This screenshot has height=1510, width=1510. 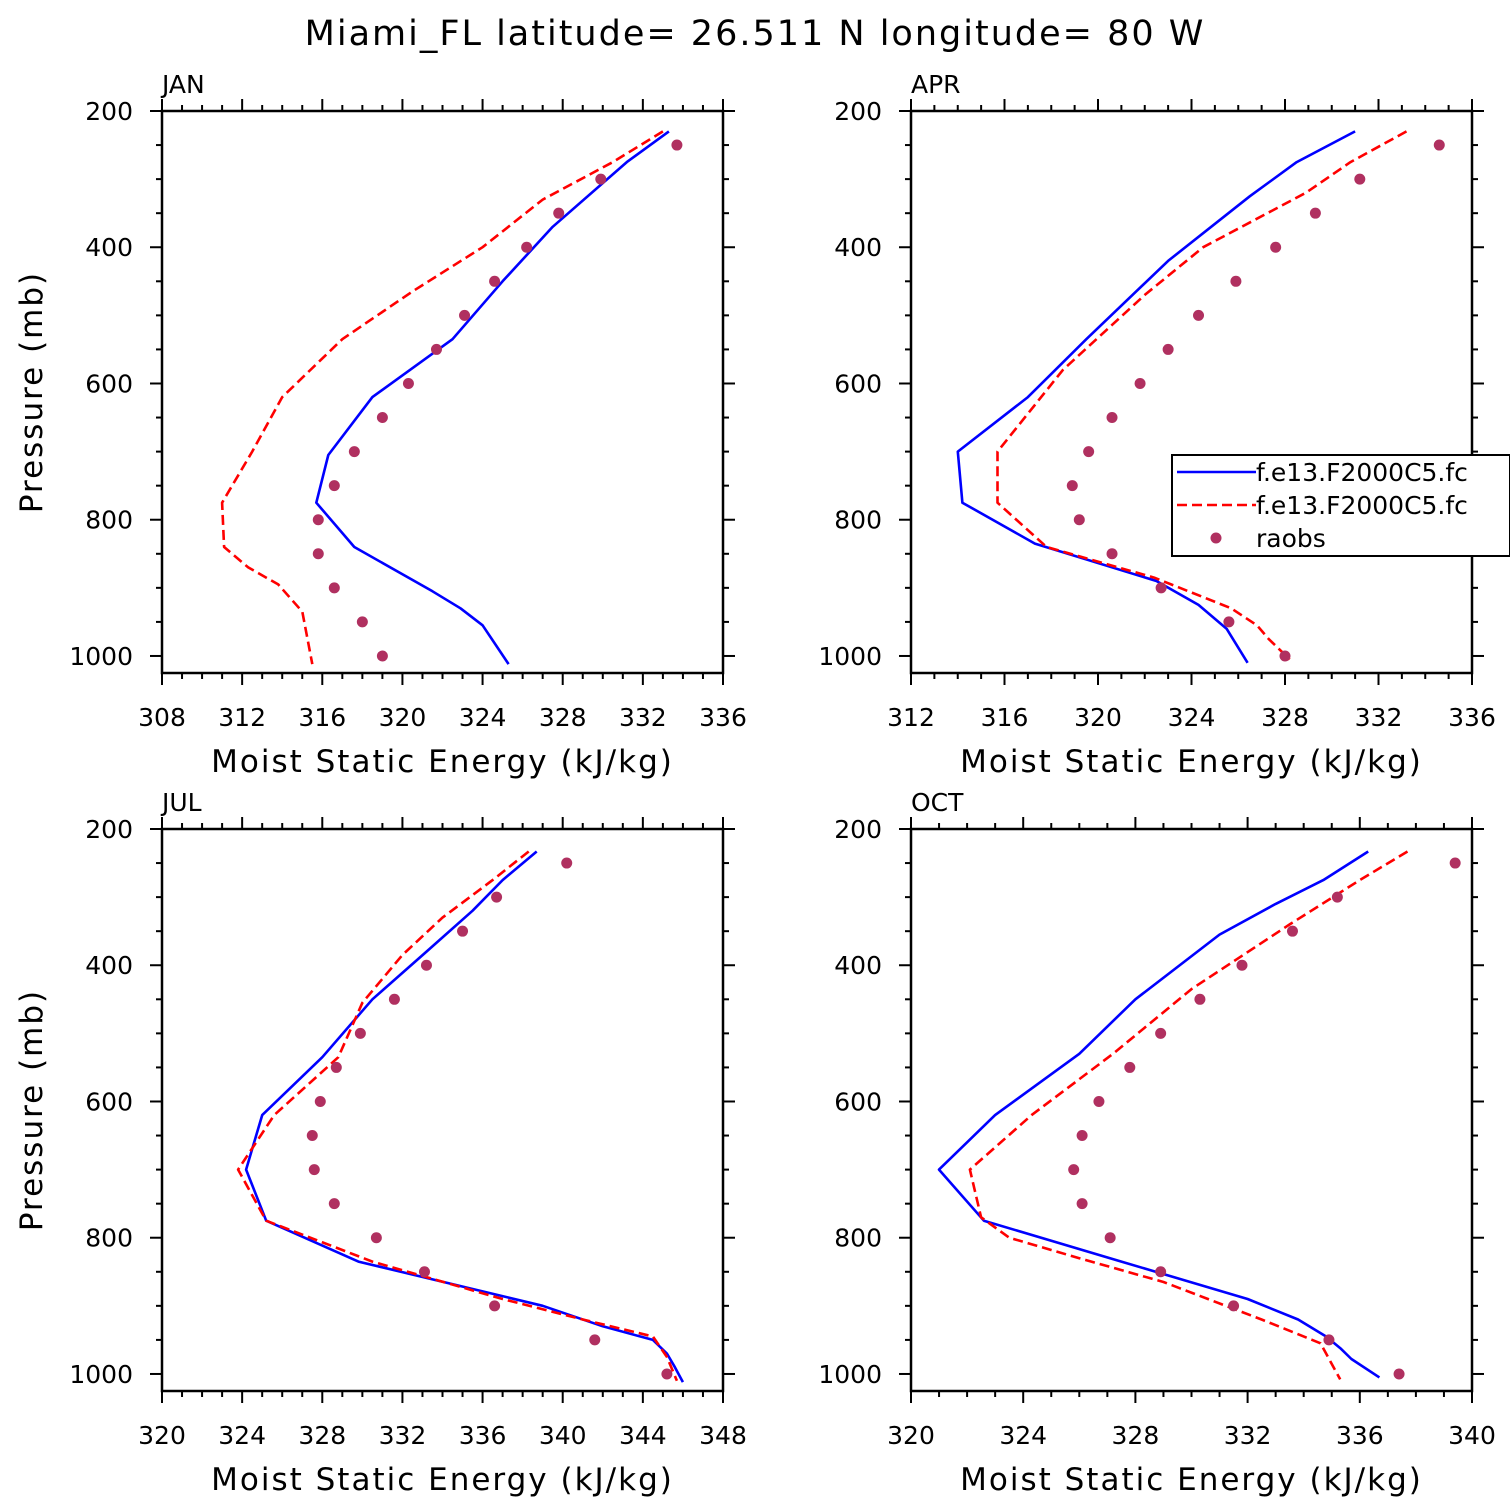 What do you see at coordinates (1216, 538) in the screenshot?
I see `legend-marker-raobs` at bounding box center [1216, 538].